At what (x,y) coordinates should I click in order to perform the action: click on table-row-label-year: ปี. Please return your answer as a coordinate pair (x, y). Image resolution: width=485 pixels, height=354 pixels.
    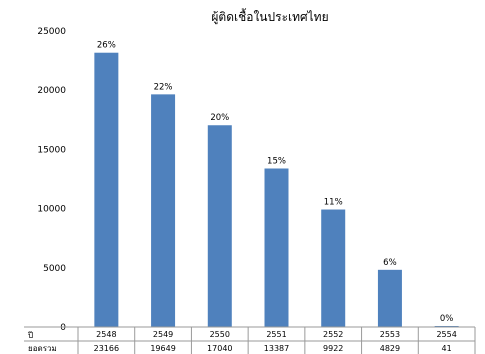
    Looking at the image, I should click on (30, 335).